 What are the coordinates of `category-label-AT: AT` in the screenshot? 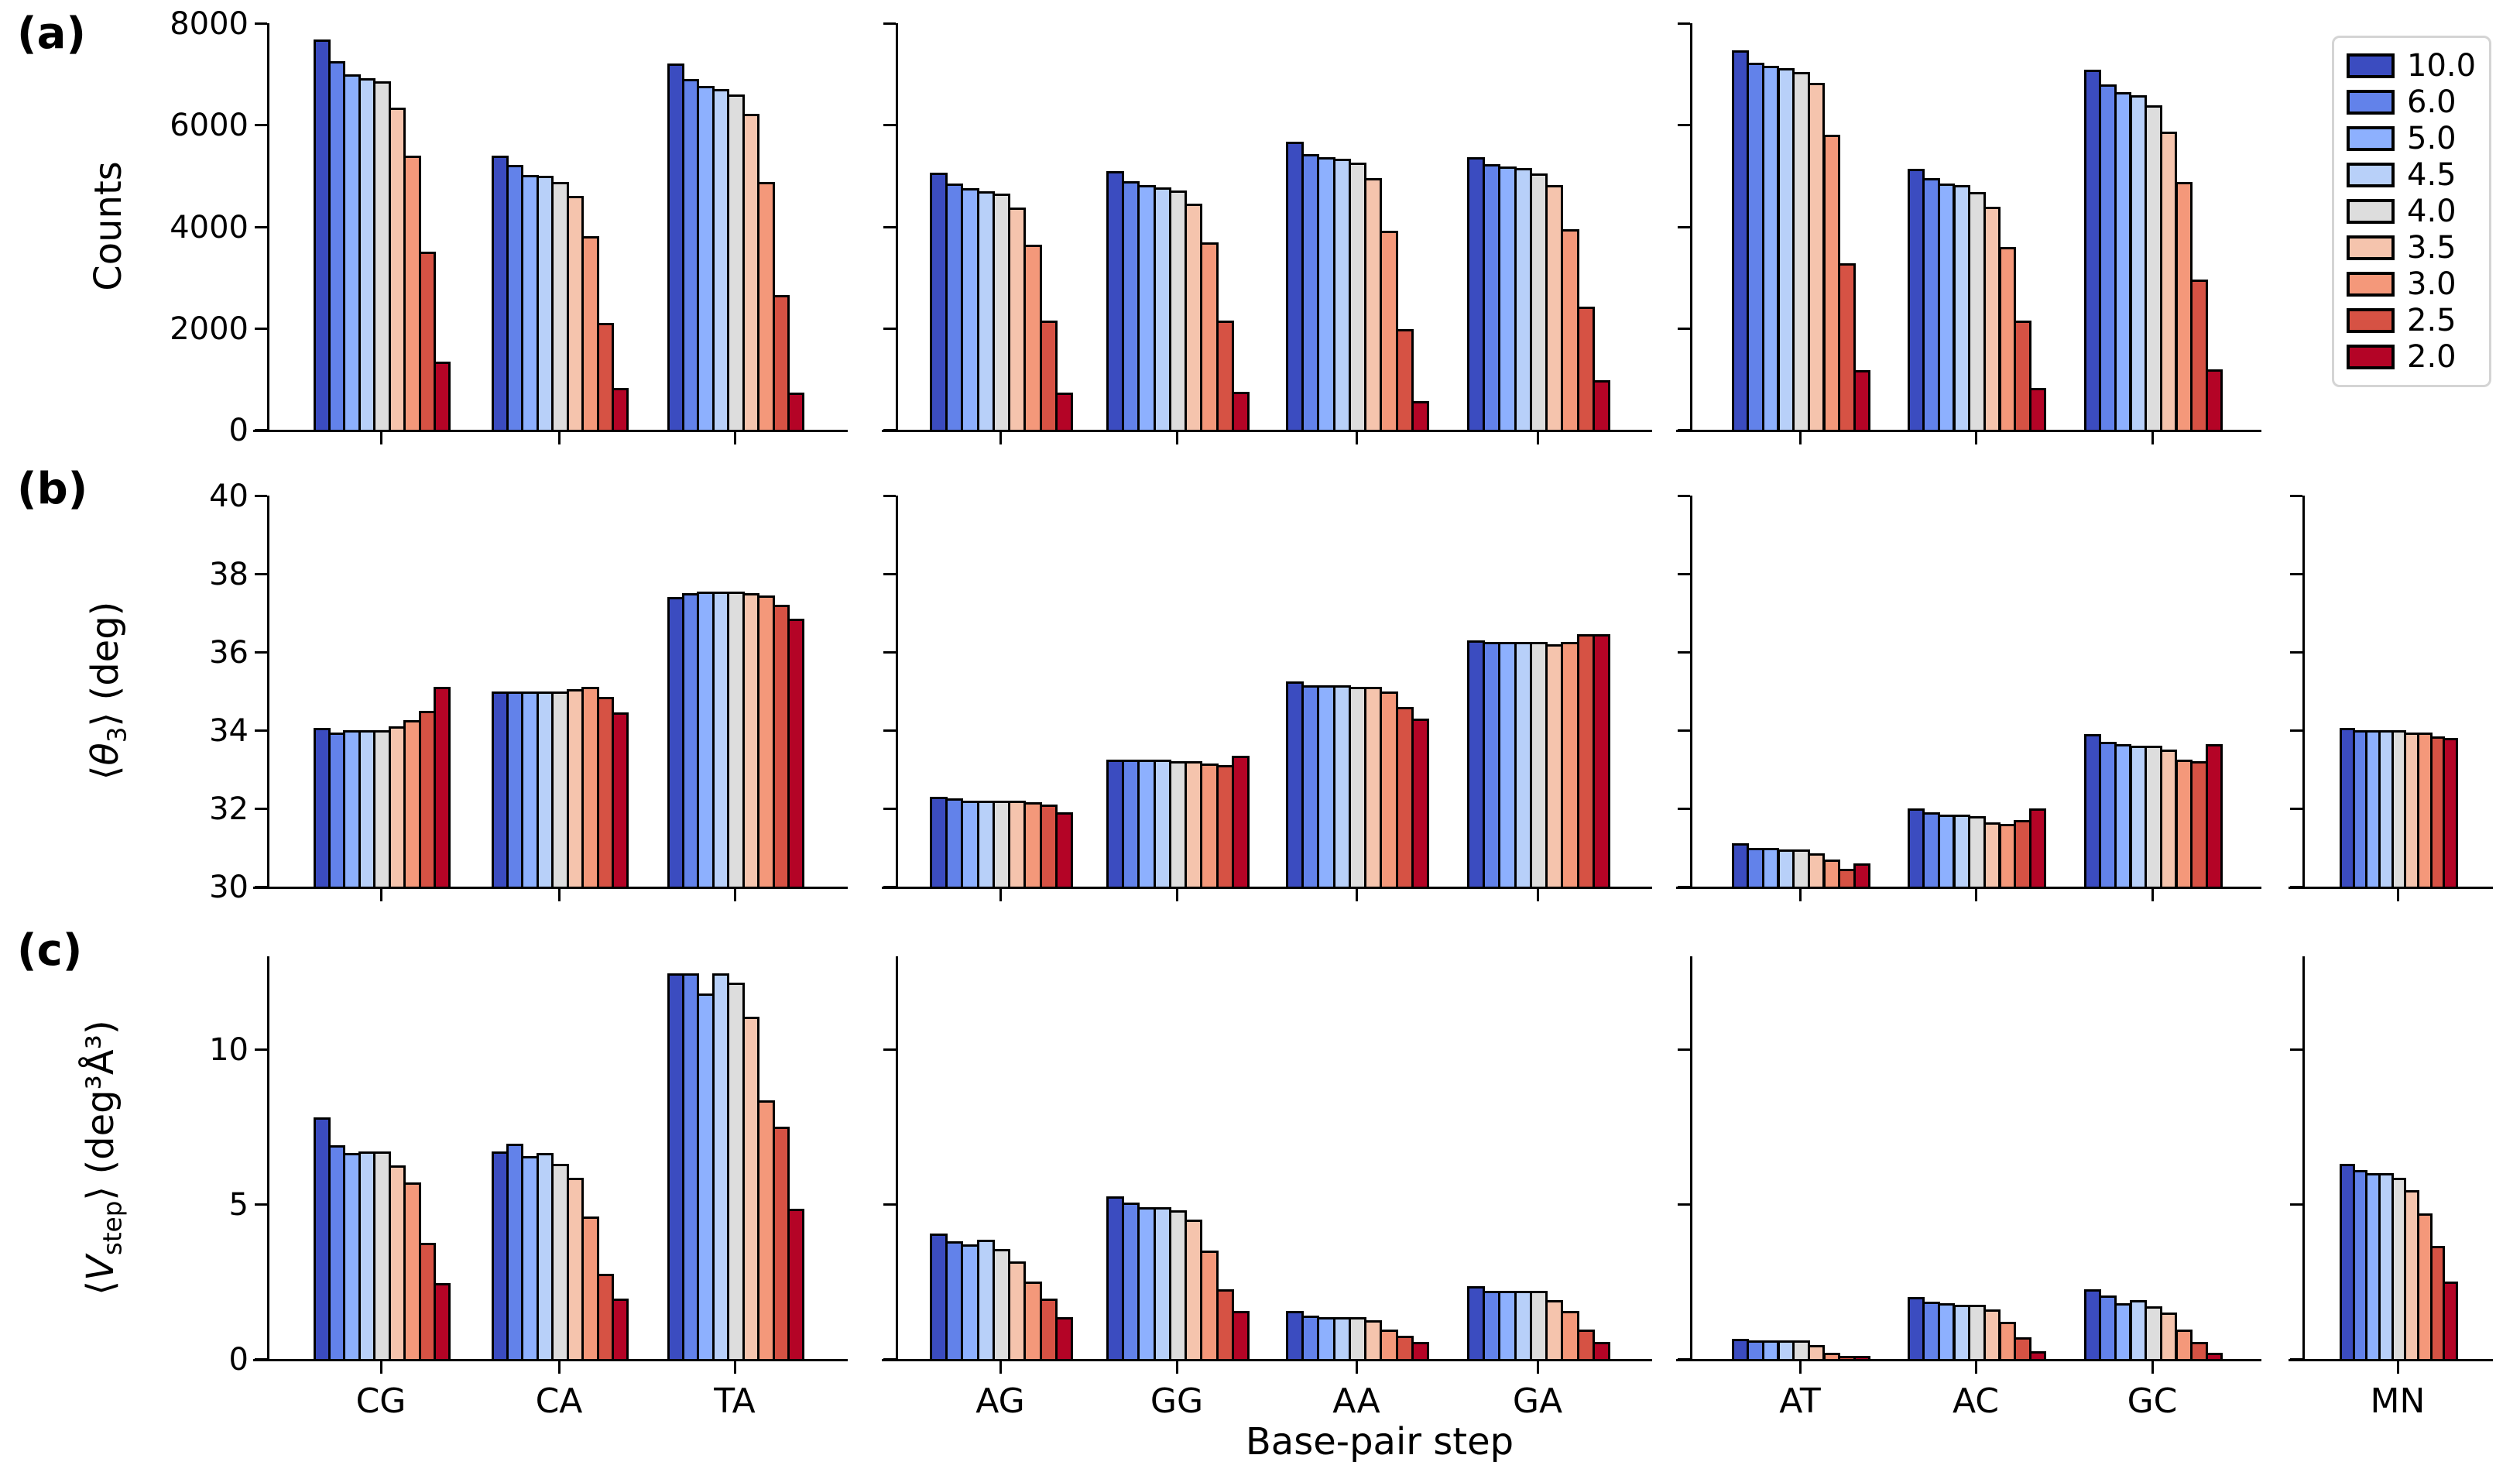 It's located at (1800, 1401).